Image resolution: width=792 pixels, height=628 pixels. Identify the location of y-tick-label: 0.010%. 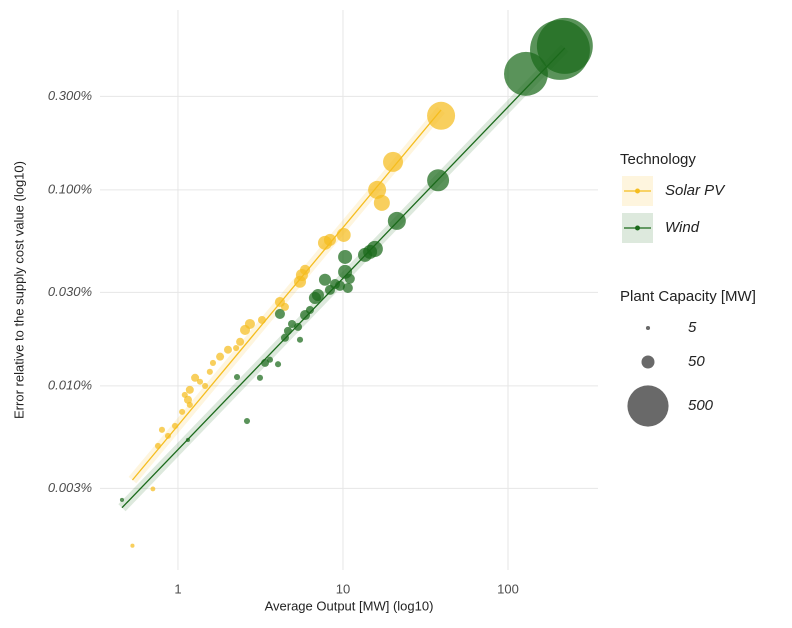
(70, 384).